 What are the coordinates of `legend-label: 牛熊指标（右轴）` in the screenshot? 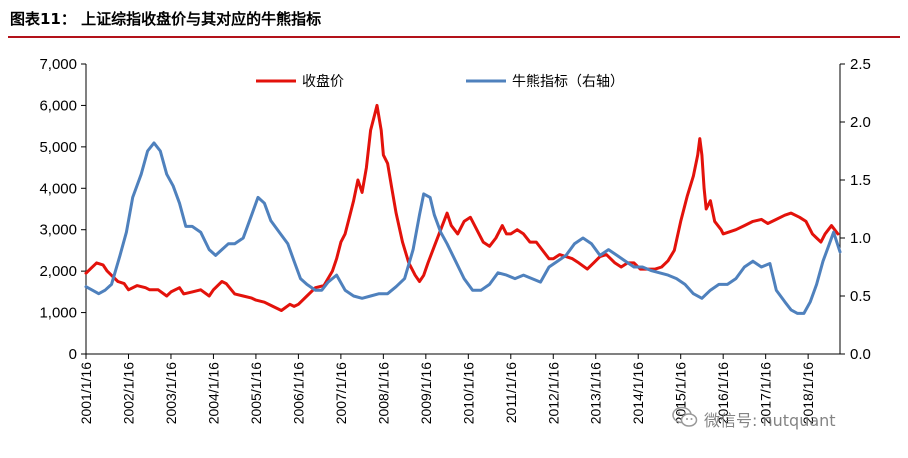 It's located at (568, 82).